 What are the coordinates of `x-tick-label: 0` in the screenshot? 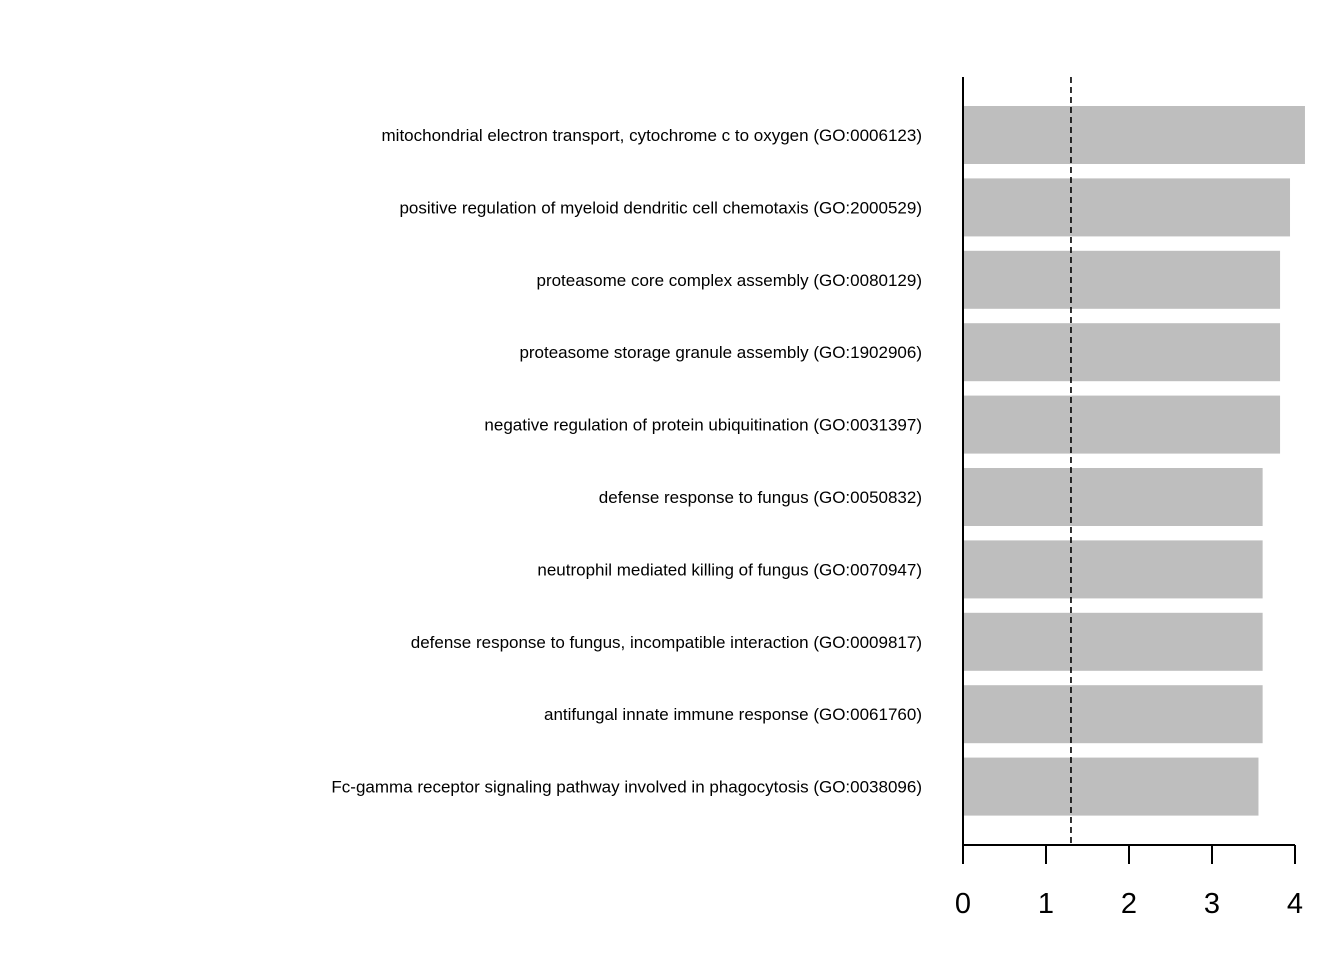 It's located at (963, 904).